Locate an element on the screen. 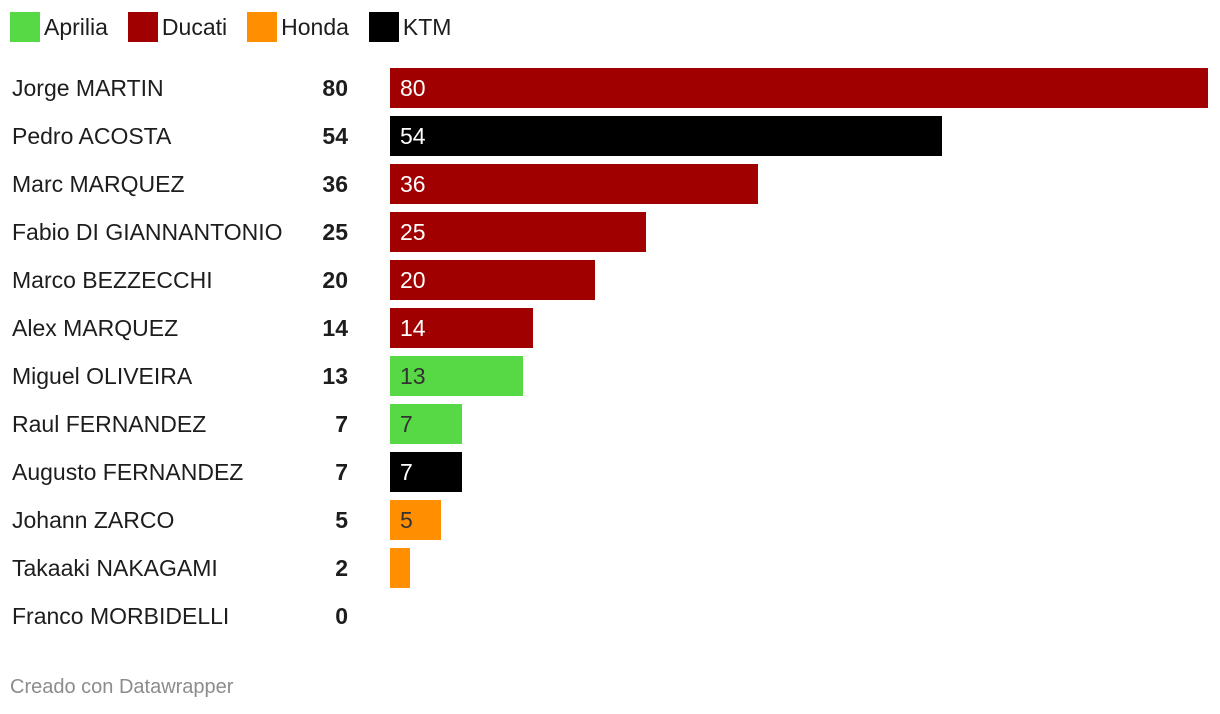 The image size is (1220, 714). category-label: Marco BEZZECCHI is located at coordinates (112, 280).